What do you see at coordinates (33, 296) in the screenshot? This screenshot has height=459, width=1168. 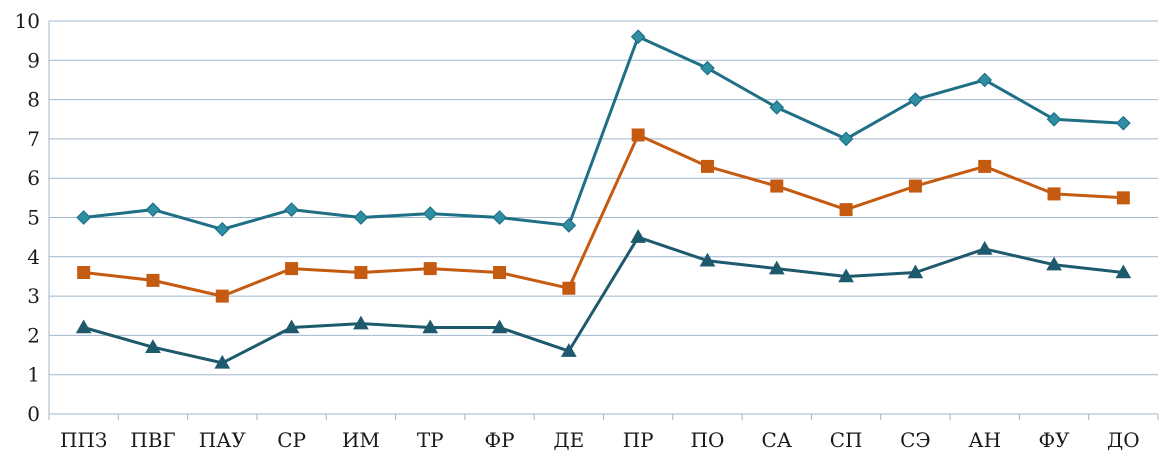 I see `y-tick-label: 3` at bounding box center [33, 296].